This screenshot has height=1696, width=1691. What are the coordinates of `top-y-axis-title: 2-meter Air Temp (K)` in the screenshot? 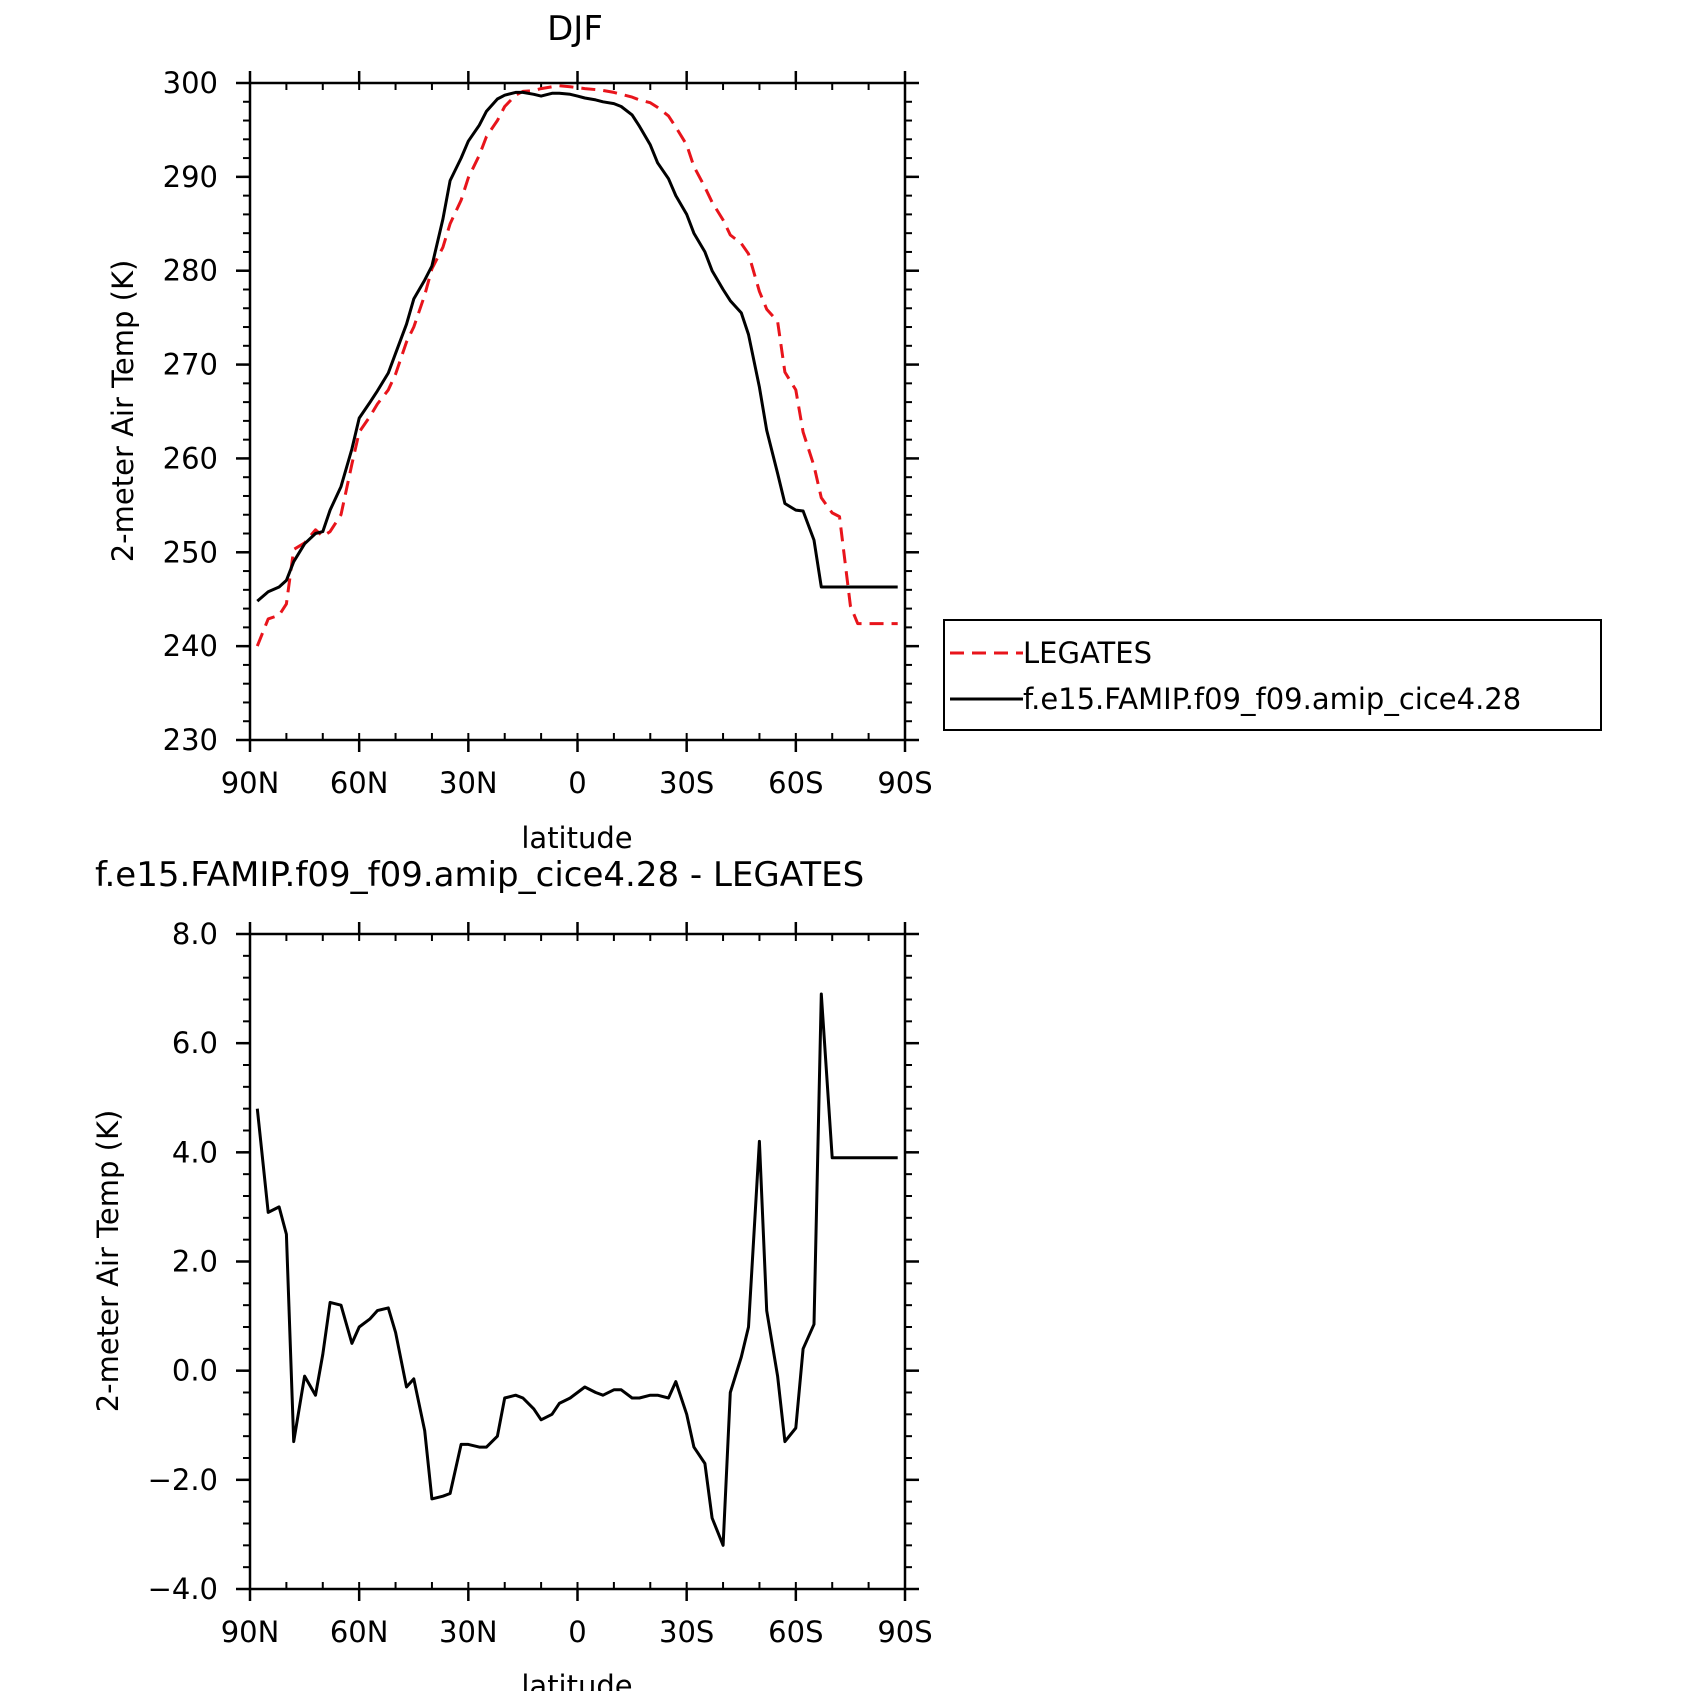 It's located at (123, 411).